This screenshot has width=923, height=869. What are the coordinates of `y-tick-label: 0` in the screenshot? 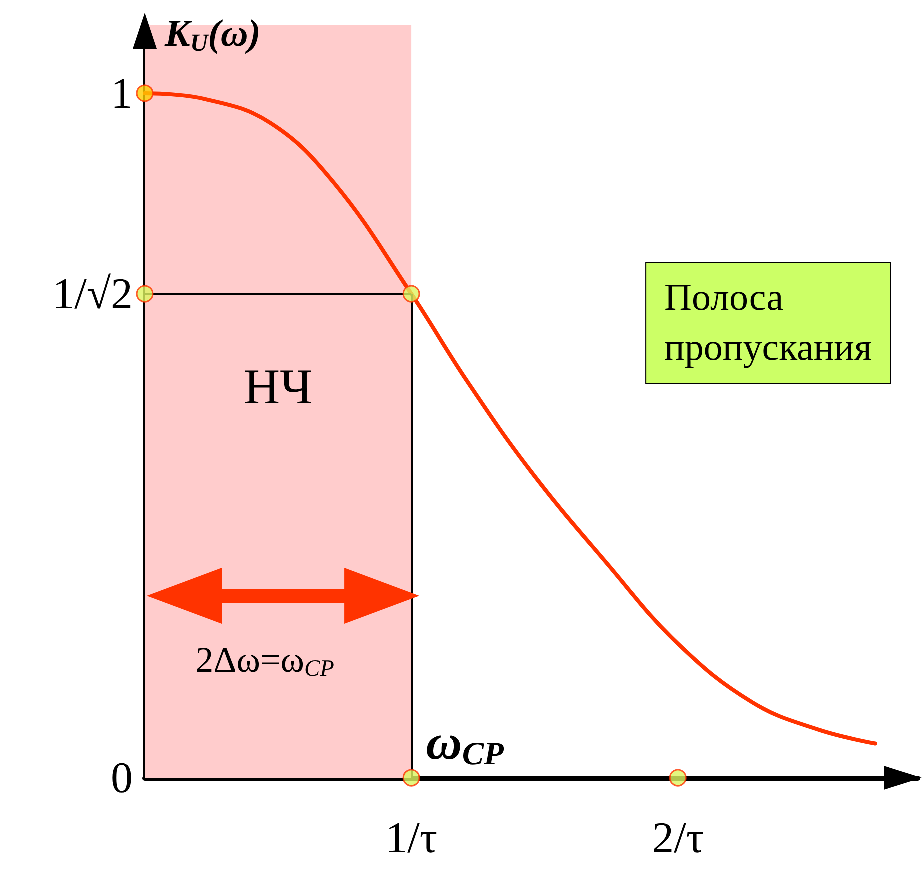 It's located at (122, 778).